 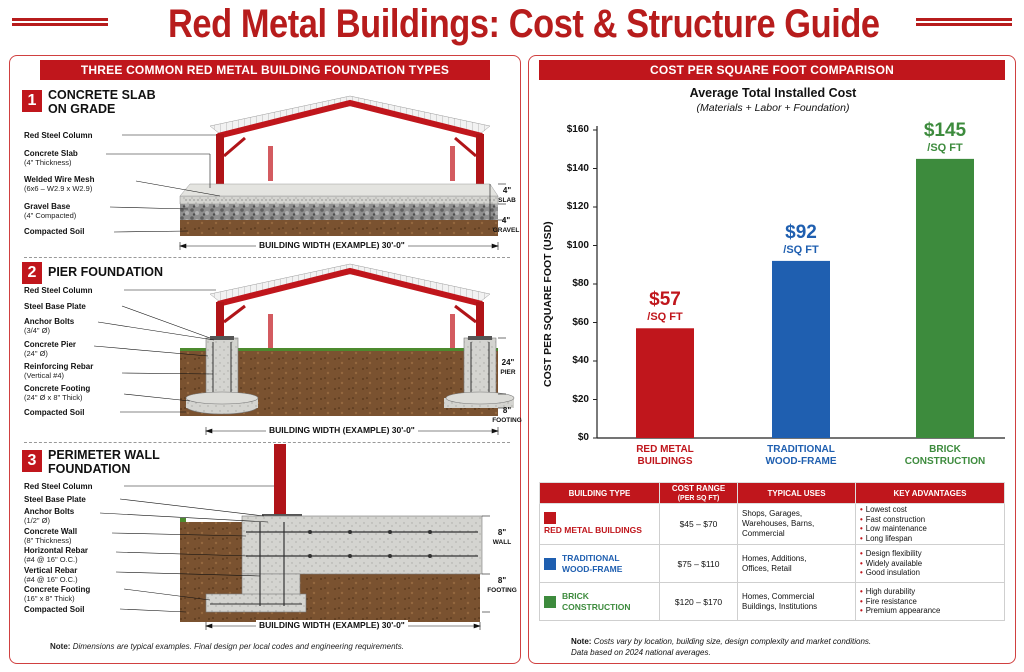 What do you see at coordinates (51, 575) in the screenshot?
I see `s3-label-v-rebar: Vertical Rebar (#4 @ 16" O.C.)` at bounding box center [51, 575].